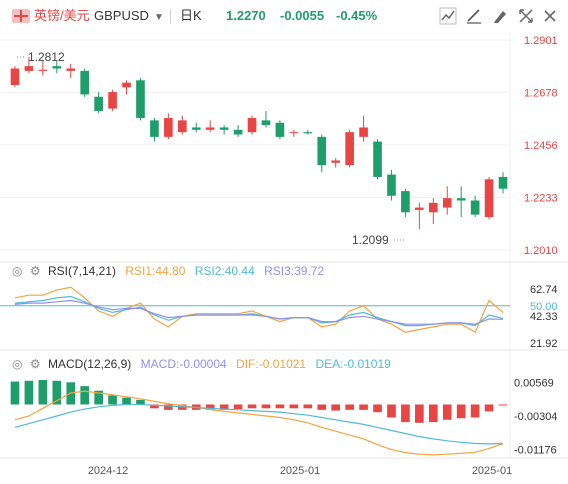  I want to click on chart-toggle-icon, so click(448, 16).